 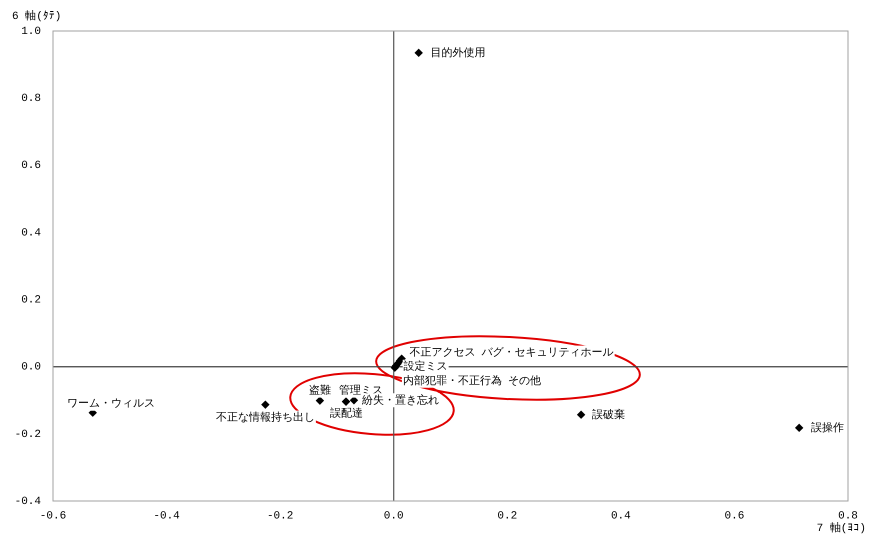 I want to click on y-tick-label: -0.4, so click(x=28, y=502).